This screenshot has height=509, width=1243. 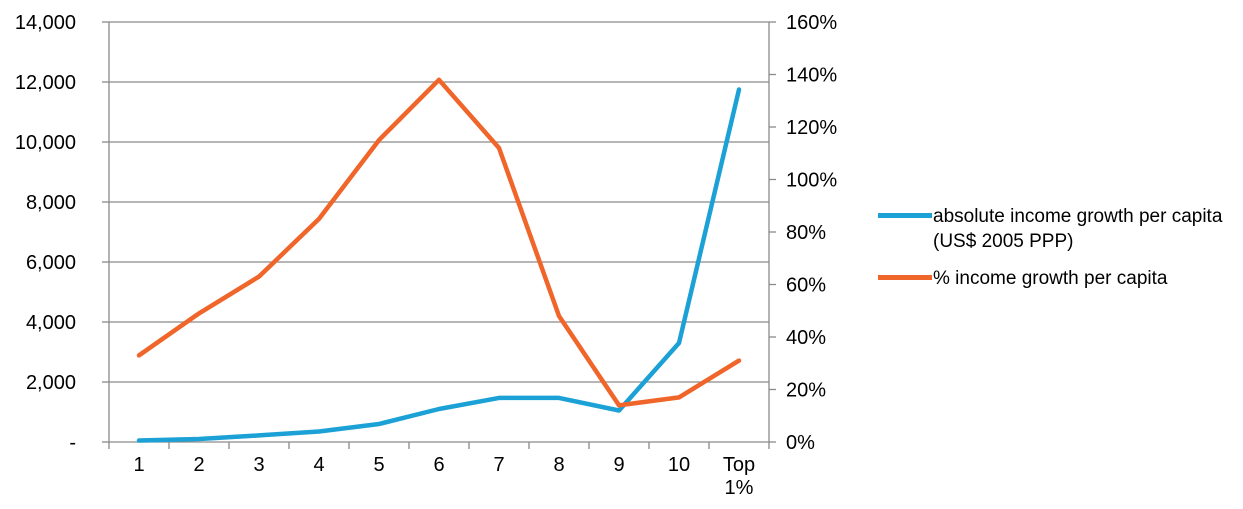 I want to click on x-axis-ticks: 1 2 3 4 5 6 7 8 9 10 Top 1%, so click(x=444, y=476).